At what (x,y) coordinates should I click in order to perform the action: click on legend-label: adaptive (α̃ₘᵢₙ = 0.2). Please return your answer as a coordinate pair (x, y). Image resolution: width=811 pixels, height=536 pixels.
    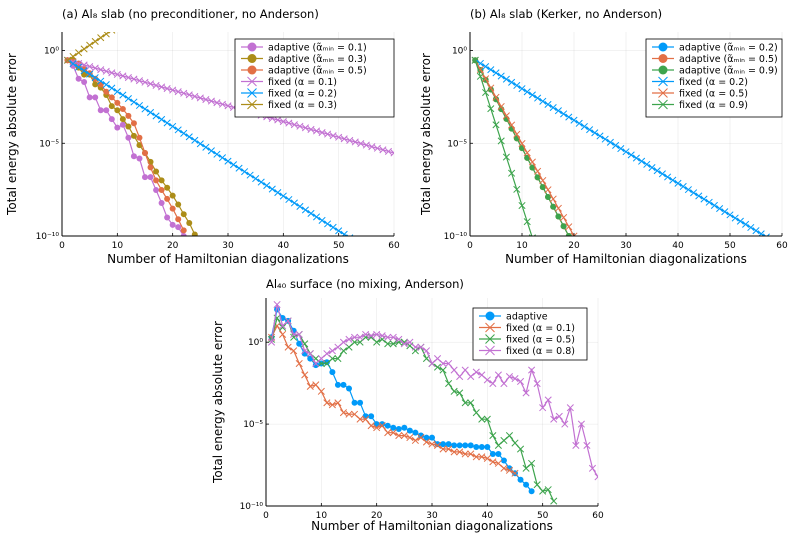
    Looking at the image, I should click on (728, 48).